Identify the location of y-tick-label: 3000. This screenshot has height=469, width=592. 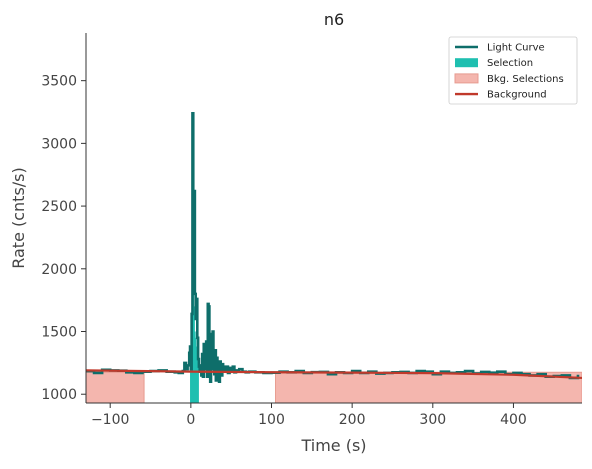
(59, 144).